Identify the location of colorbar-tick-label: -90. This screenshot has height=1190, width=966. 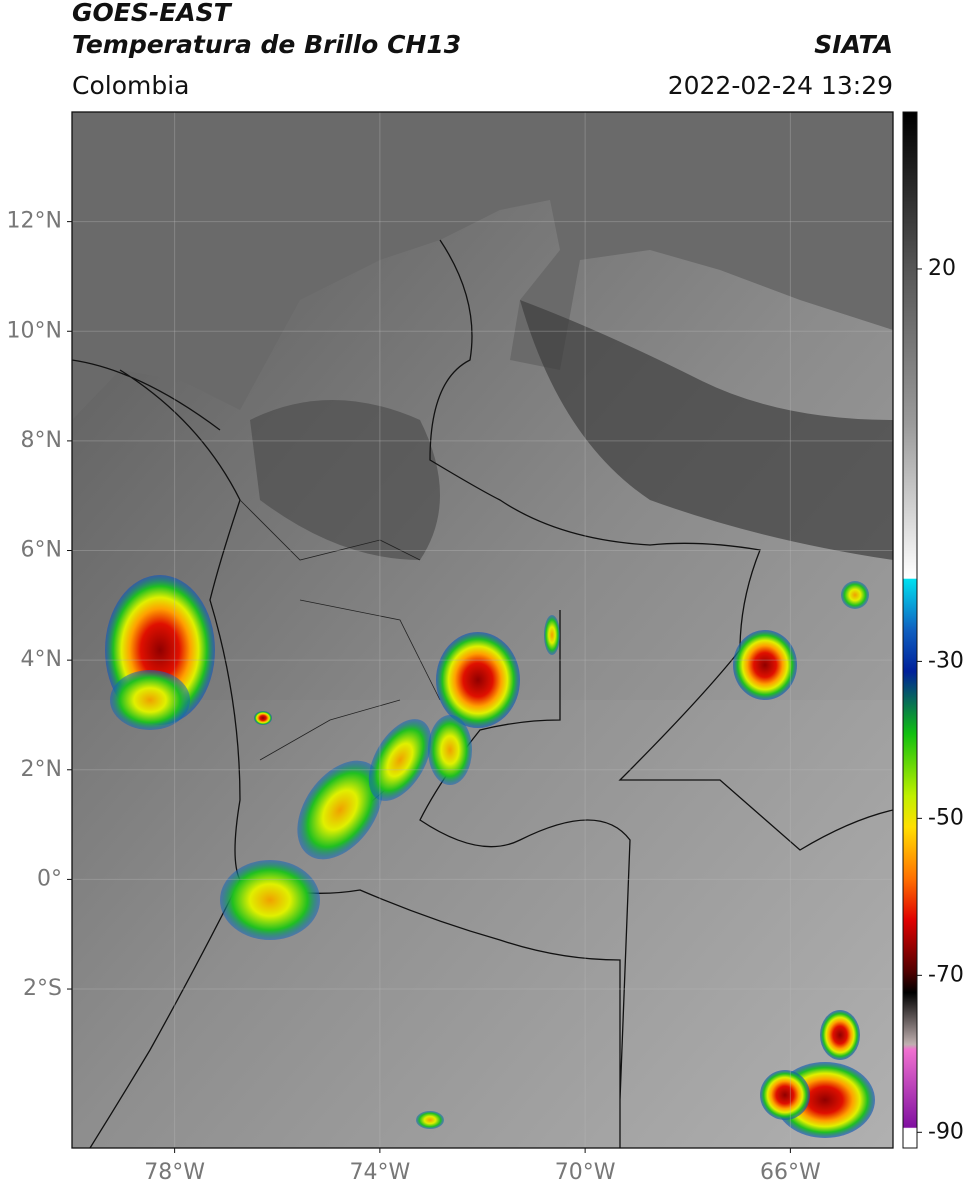
(946, 1131).